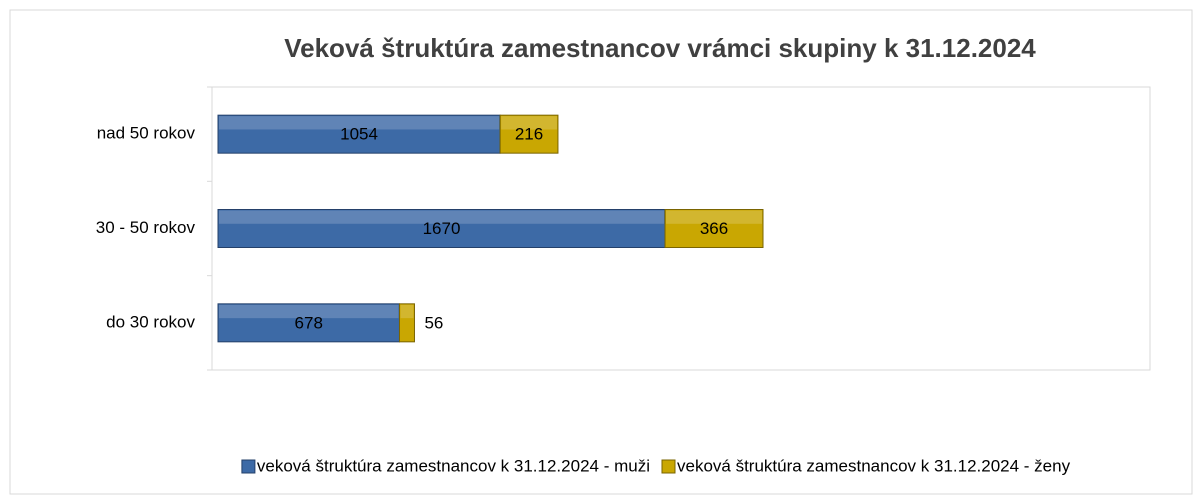  I want to click on value-label: 216, so click(529, 134).